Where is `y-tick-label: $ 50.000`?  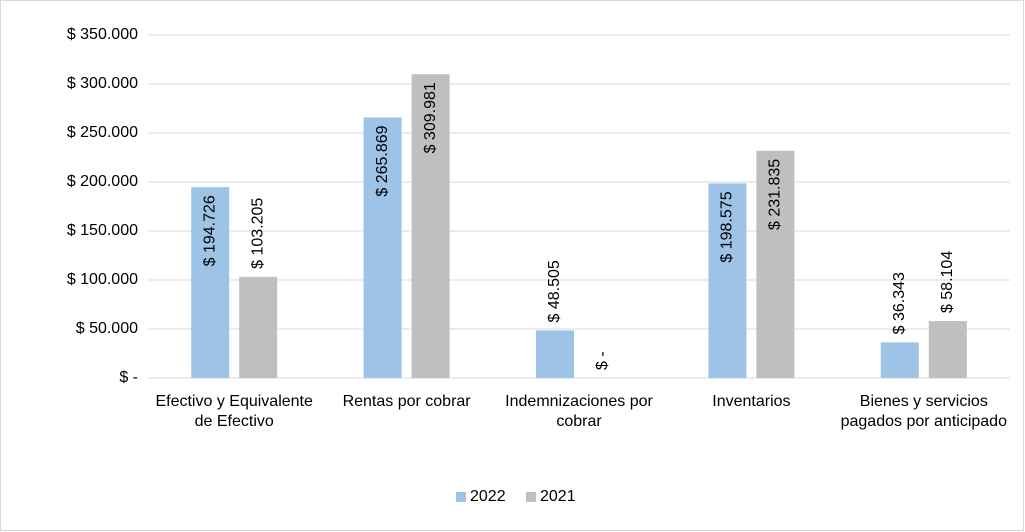 y-tick-label: $ 50.000 is located at coordinates (107, 328).